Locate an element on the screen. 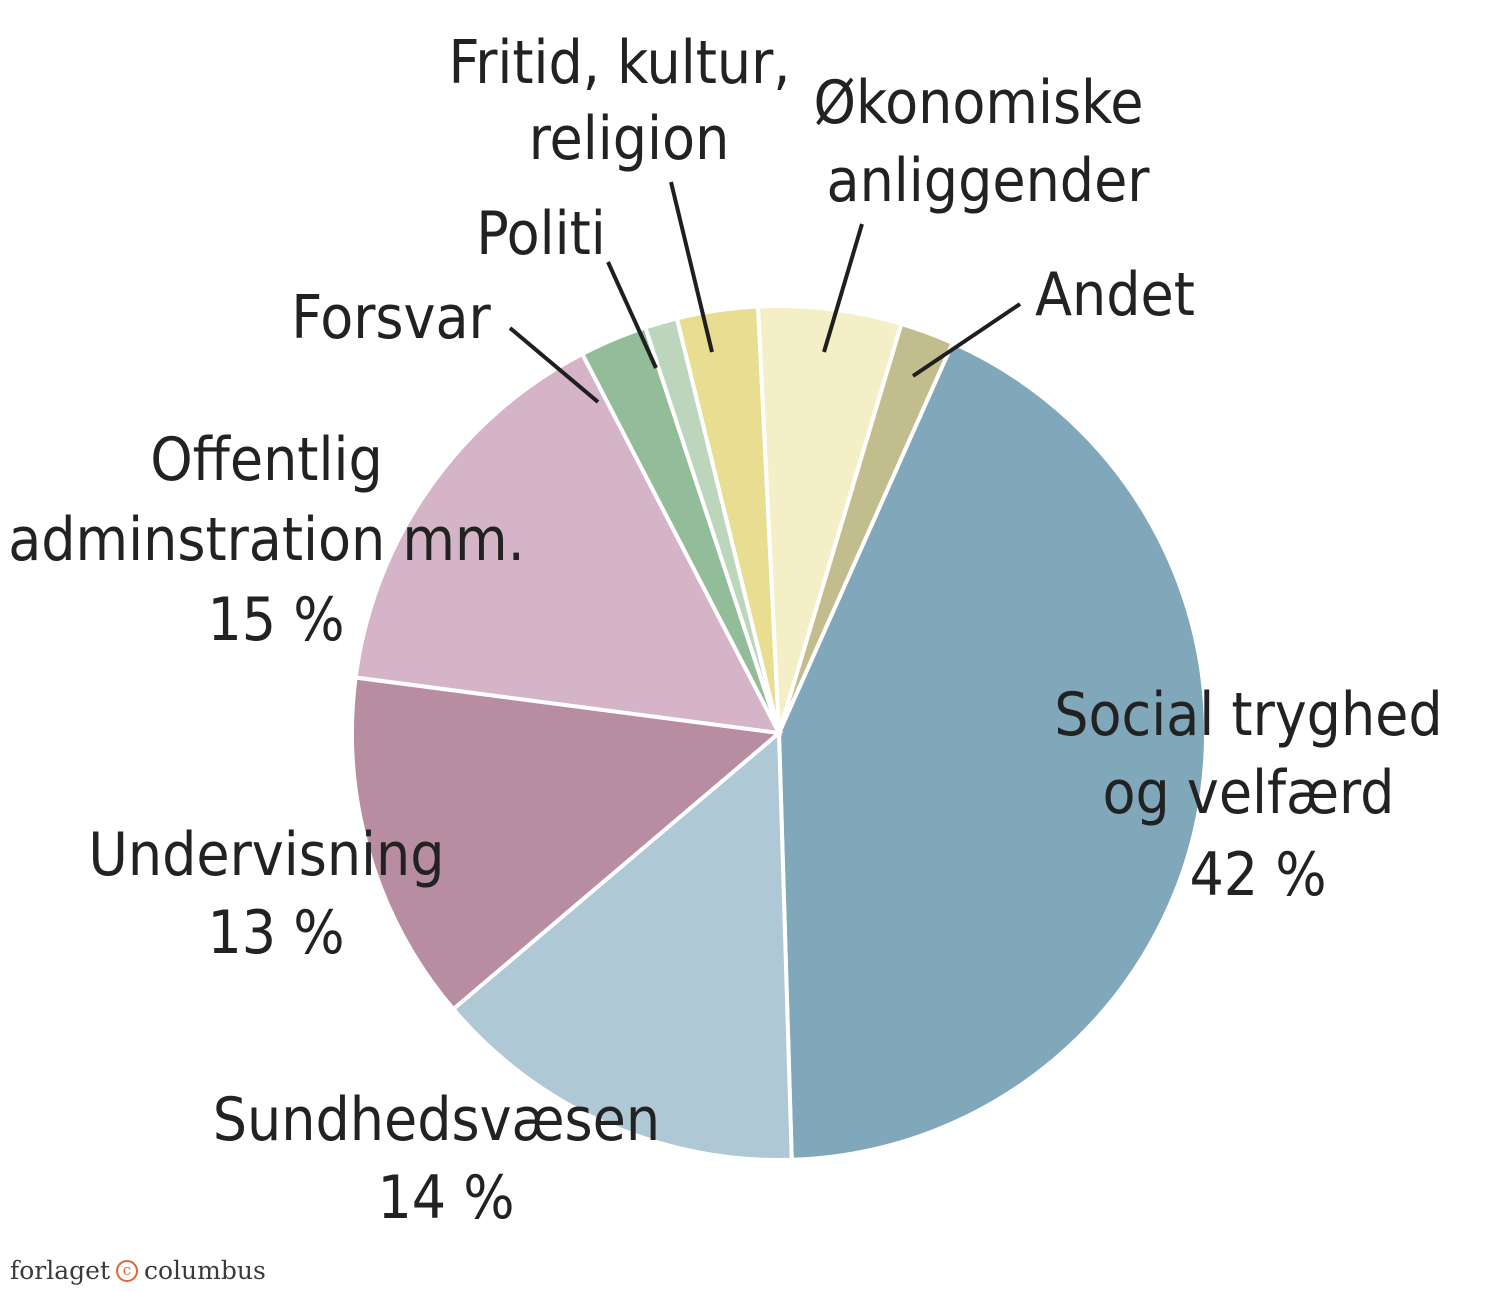 This screenshot has width=1500, height=1291. publisher-name-right: columbus is located at coordinates (205, 1270).